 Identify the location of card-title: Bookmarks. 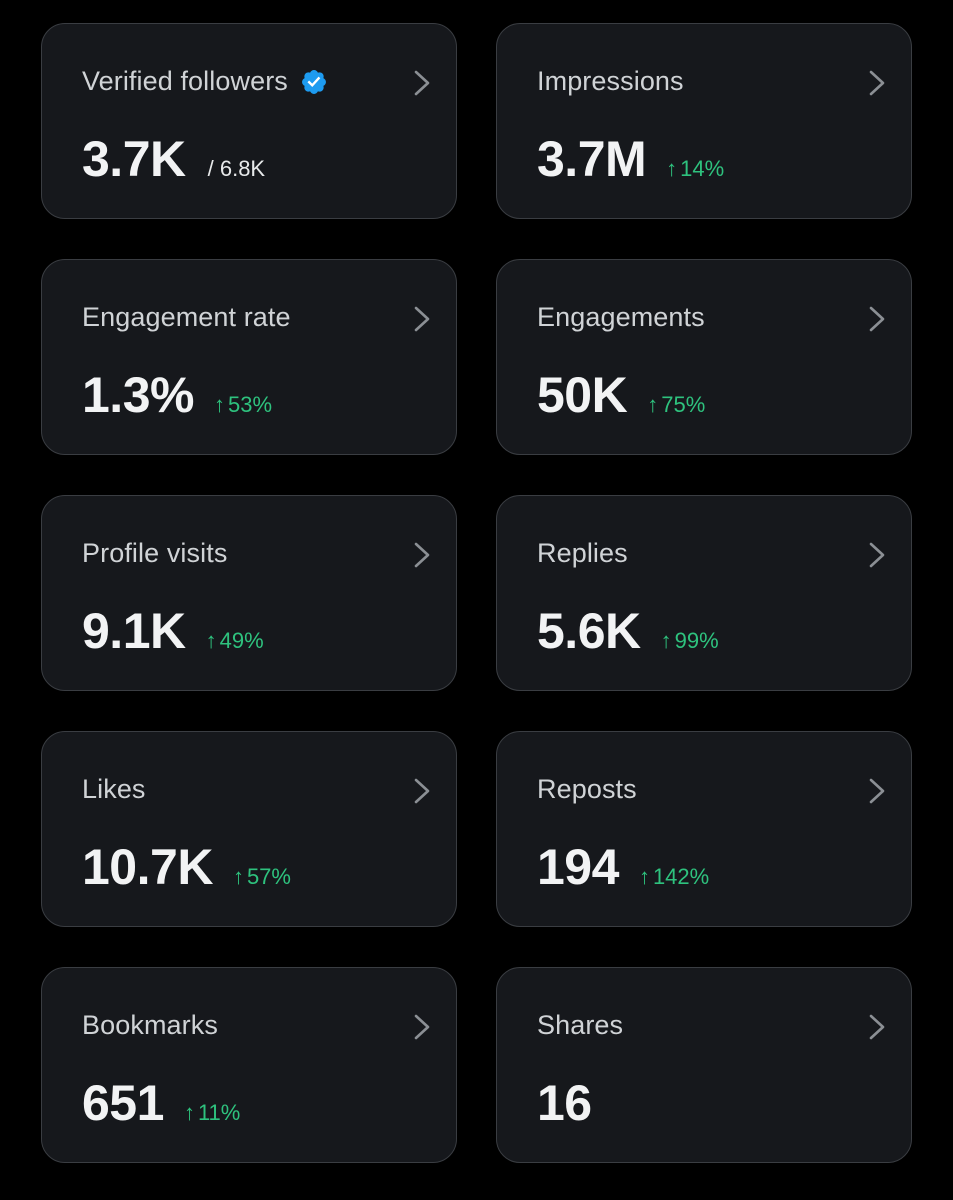
(150, 1025).